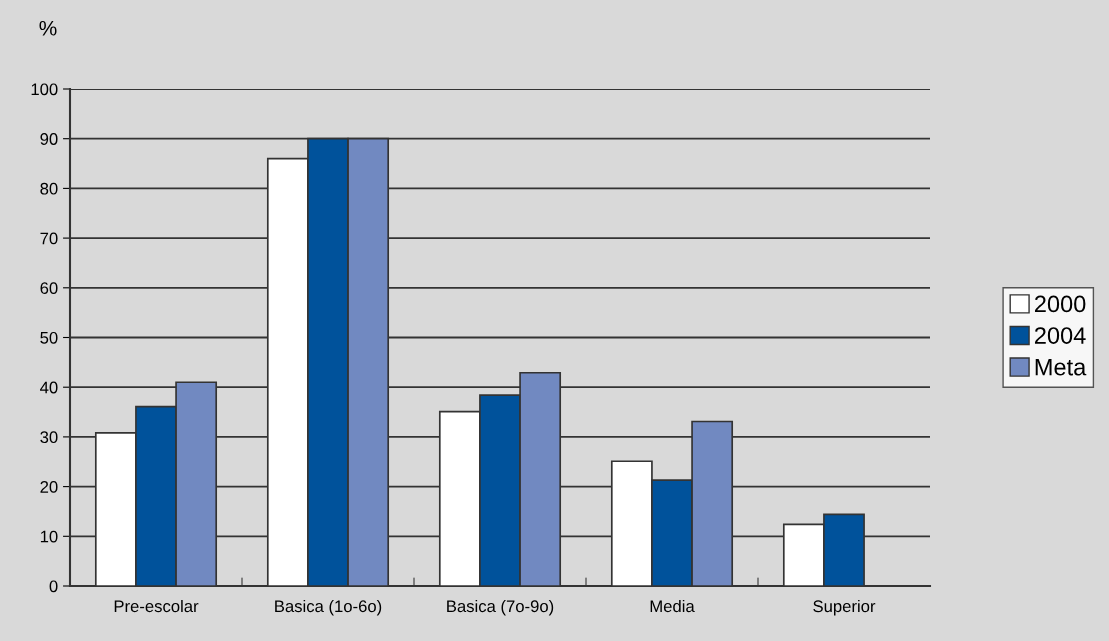 The width and height of the screenshot is (1109, 641). What do you see at coordinates (156, 606) in the screenshot?
I see `x-tick-label: Pre-escolar` at bounding box center [156, 606].